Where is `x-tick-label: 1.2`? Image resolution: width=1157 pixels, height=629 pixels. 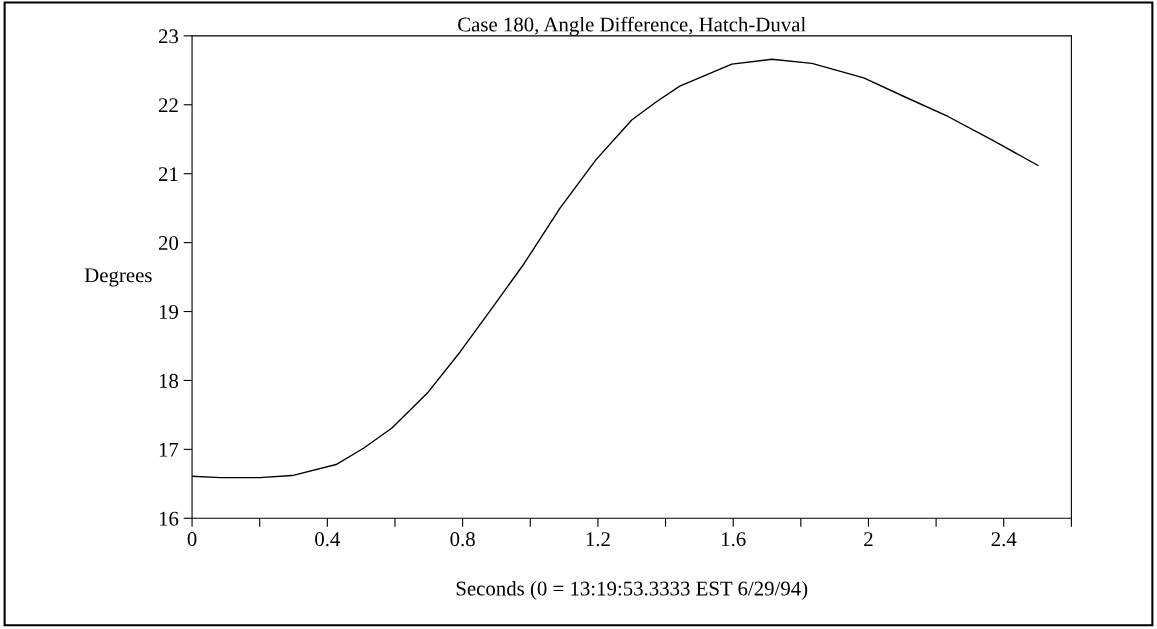
x-tick-label: 1.2 is located at coordinates (598, 539).